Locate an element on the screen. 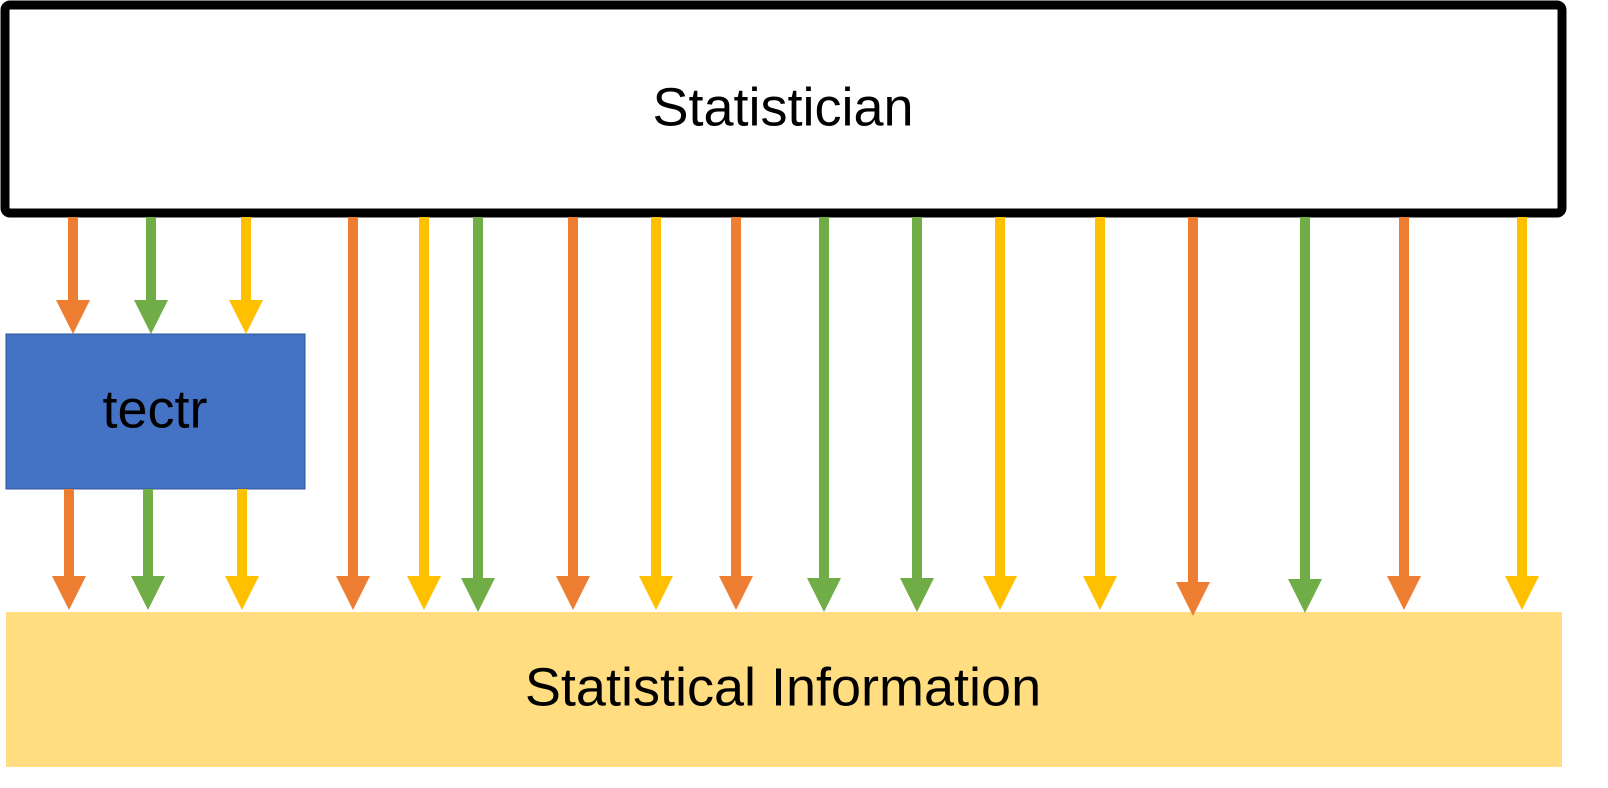 Image resolution: width=1608 pixels, height=788 pixels. statistician-label: Statistician is located at coordinates (782, 107).